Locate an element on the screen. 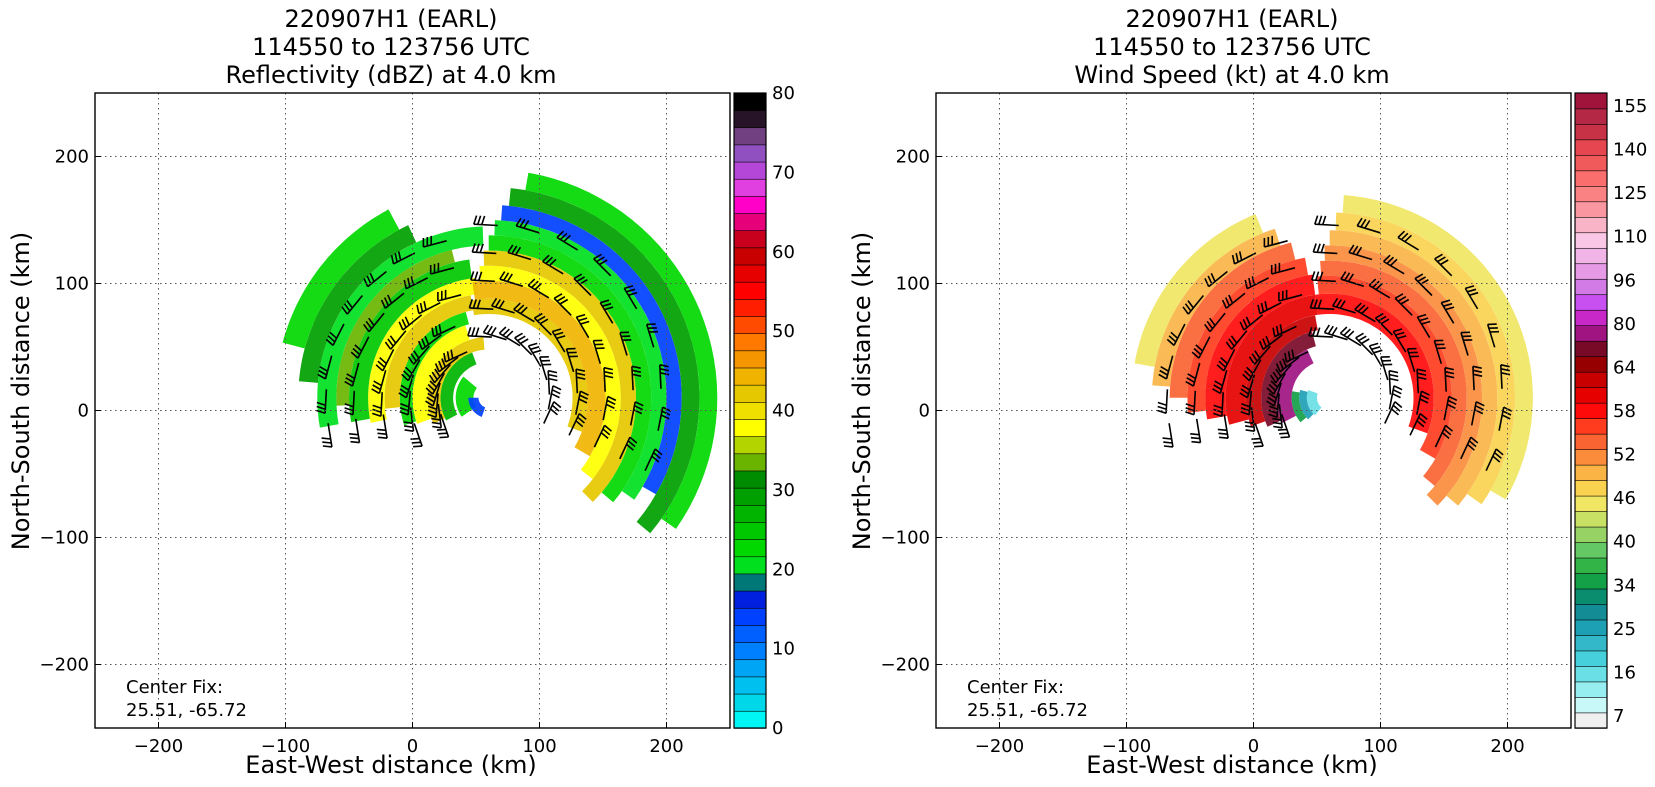  colorbar-tick-label: 96 is located at coordinates (1624, 280).